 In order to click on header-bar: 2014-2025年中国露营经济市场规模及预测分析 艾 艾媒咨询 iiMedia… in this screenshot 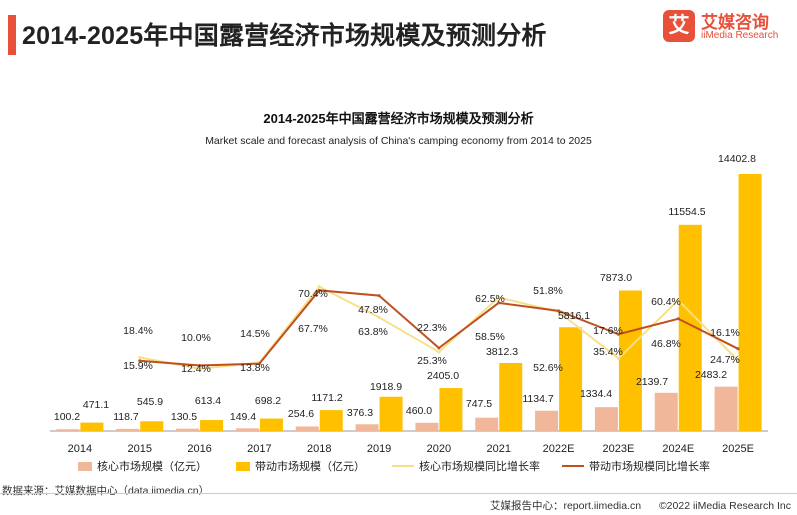, I will do `click(398, 36)`.